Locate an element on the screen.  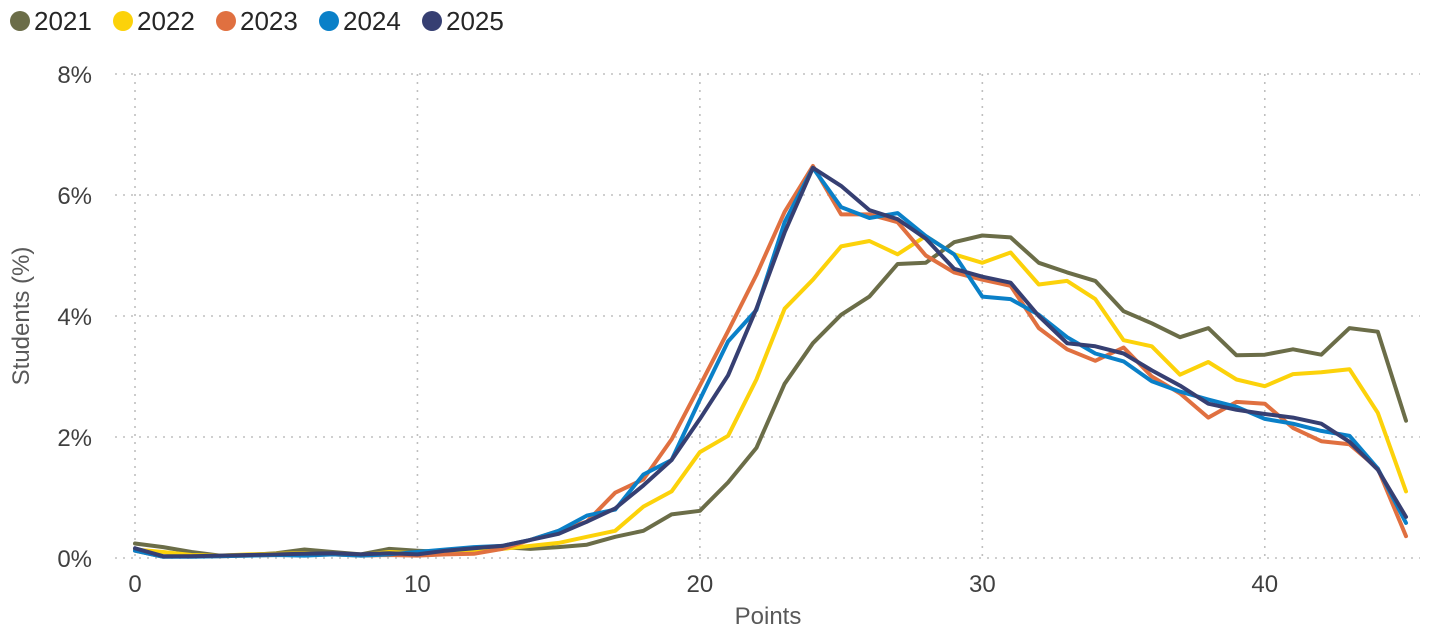
legend-label: 2022 is located at coordinates (166, 21).